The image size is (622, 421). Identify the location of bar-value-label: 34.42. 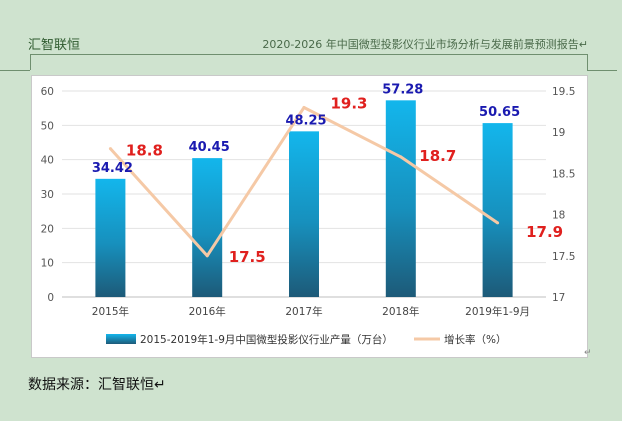
(112, 168).